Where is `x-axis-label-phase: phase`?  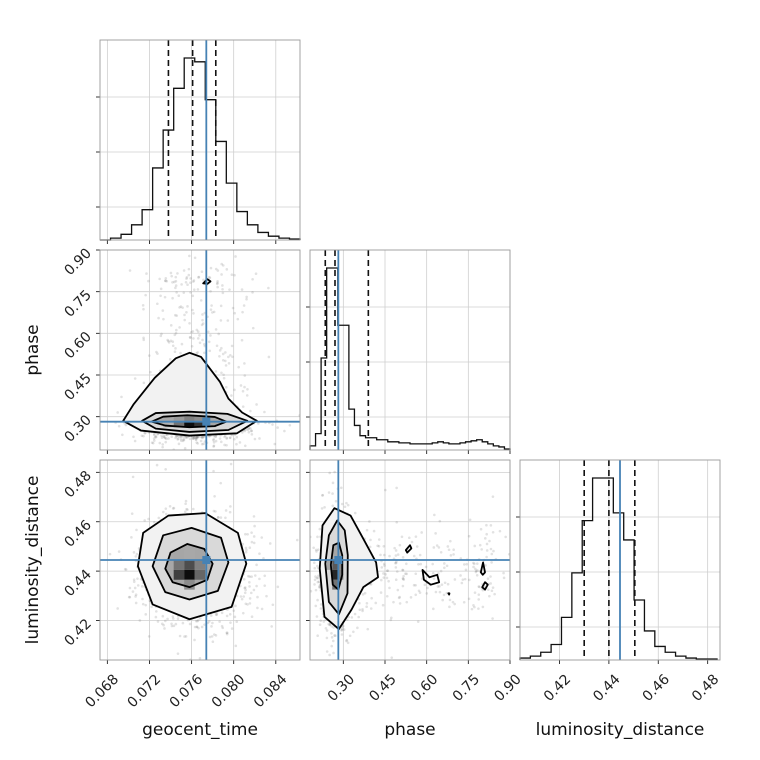 x-axis-label-phase: phase is located at coordinates (409, 730).